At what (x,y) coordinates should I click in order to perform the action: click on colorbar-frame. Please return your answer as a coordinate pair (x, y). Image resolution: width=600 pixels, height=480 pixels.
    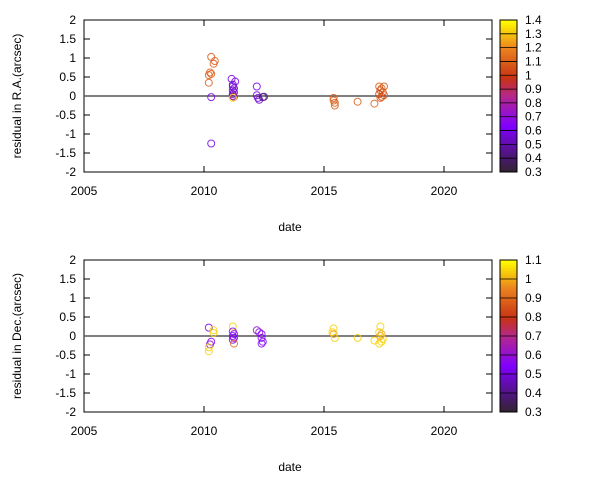
    Looking at the image, I should click on (508, 96).